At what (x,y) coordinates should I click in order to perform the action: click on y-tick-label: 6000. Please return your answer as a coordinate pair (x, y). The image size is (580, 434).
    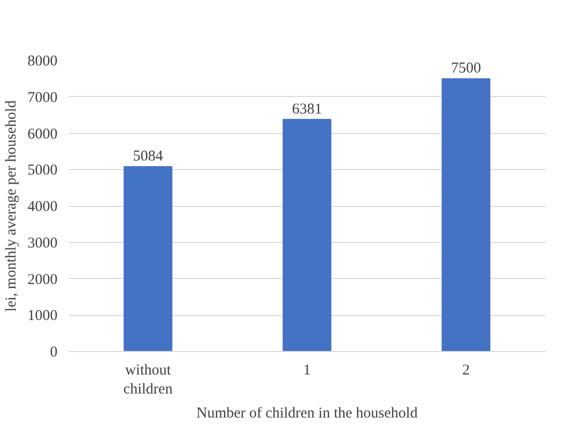
    Looking at the image, I should click on (43, 134).